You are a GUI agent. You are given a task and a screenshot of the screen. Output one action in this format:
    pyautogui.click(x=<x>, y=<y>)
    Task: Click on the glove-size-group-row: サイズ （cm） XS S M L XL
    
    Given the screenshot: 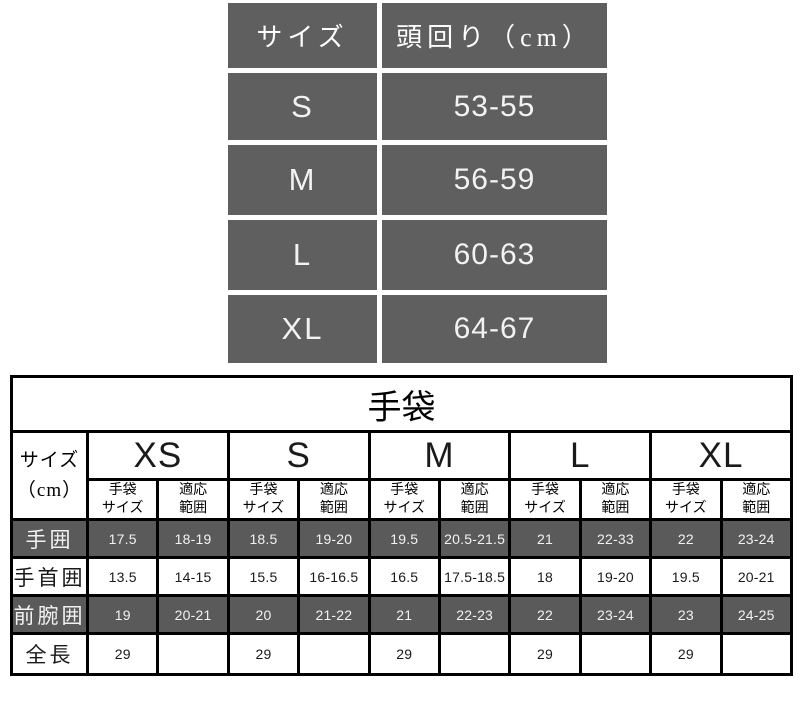 What is the action you would take?
    pyautogui.click(x=401, y=475)
    